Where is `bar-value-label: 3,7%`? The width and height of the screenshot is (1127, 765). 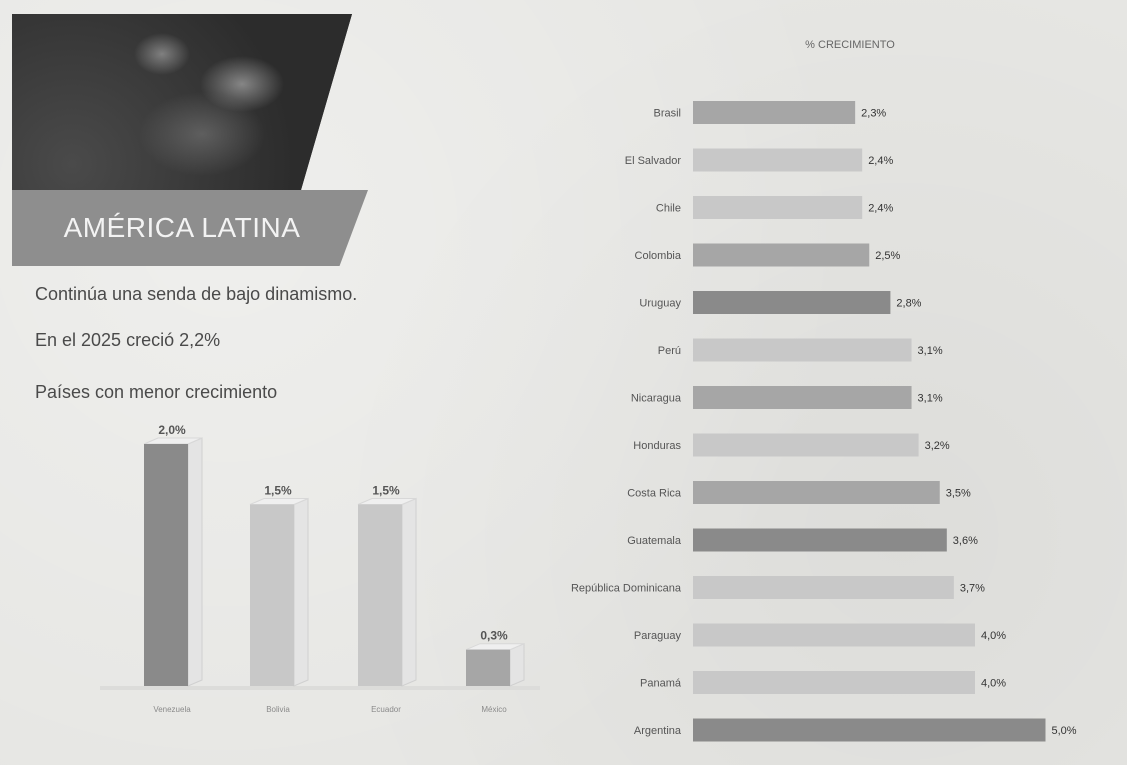 bar-value-label: 3,7% is located at coordinates (972, 589).